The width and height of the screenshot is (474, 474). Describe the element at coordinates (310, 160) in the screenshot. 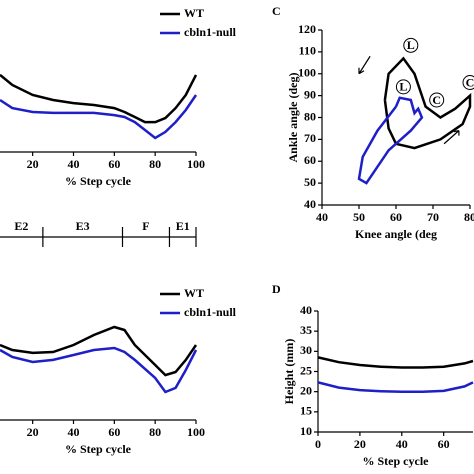

I see `y-tick-label: 60` at that location.